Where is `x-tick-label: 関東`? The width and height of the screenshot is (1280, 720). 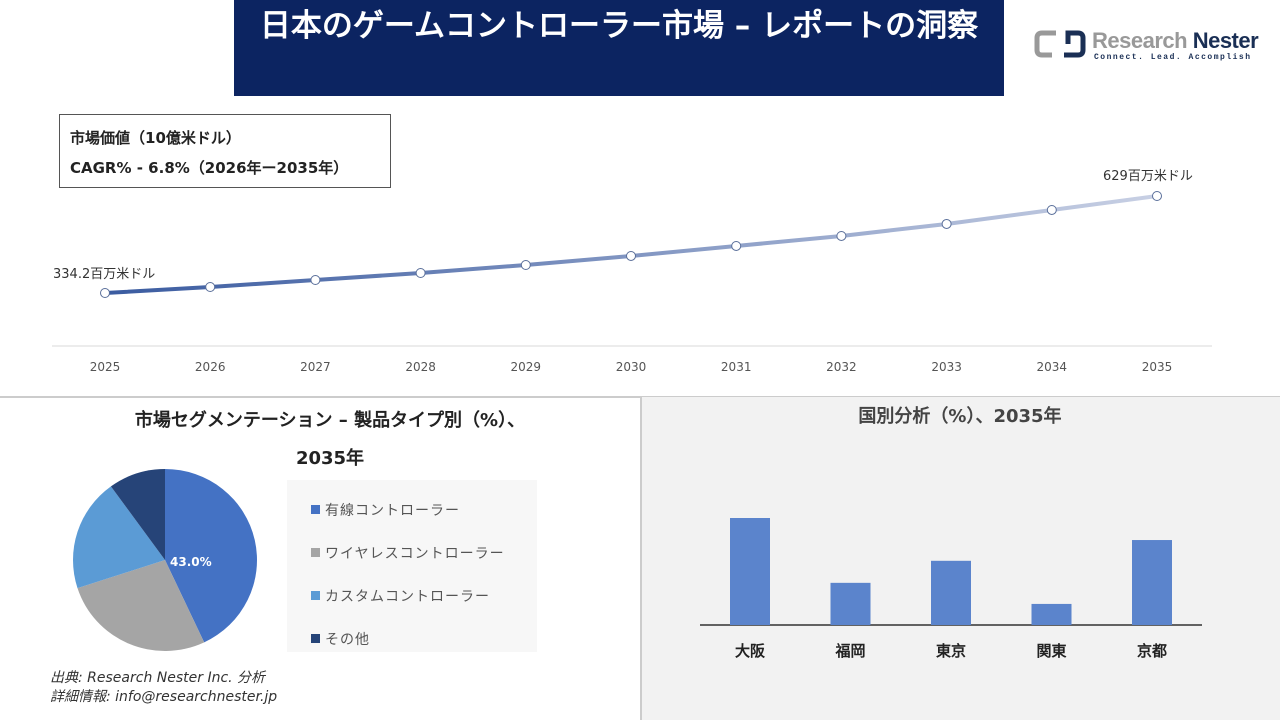
x-tick-label: 関東 is located at coordinates (1051, 651).